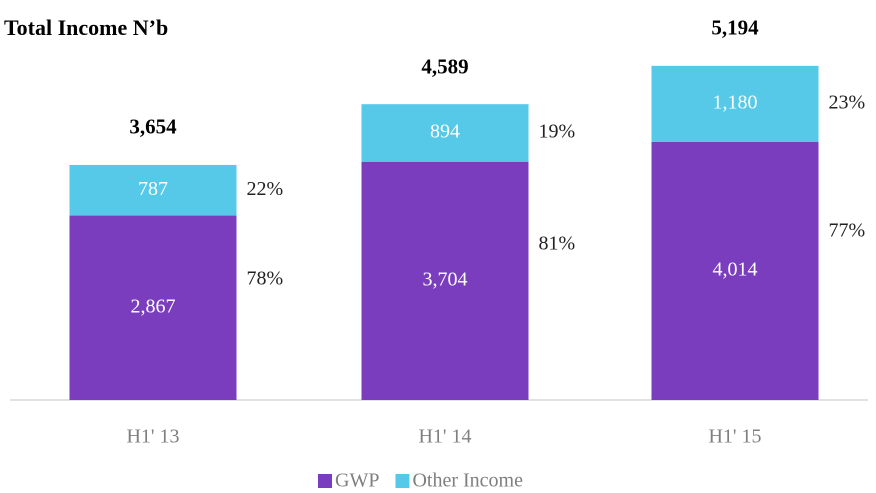 This screenshot has height=493, width=876. I want to click on total-label: 3,654, so click(153, 127).